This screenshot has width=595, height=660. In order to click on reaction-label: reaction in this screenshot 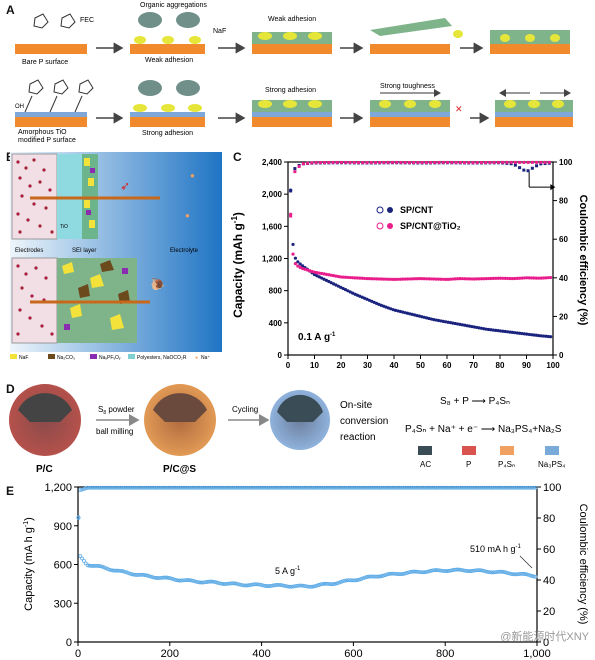, I will do `click(358, 437)`.